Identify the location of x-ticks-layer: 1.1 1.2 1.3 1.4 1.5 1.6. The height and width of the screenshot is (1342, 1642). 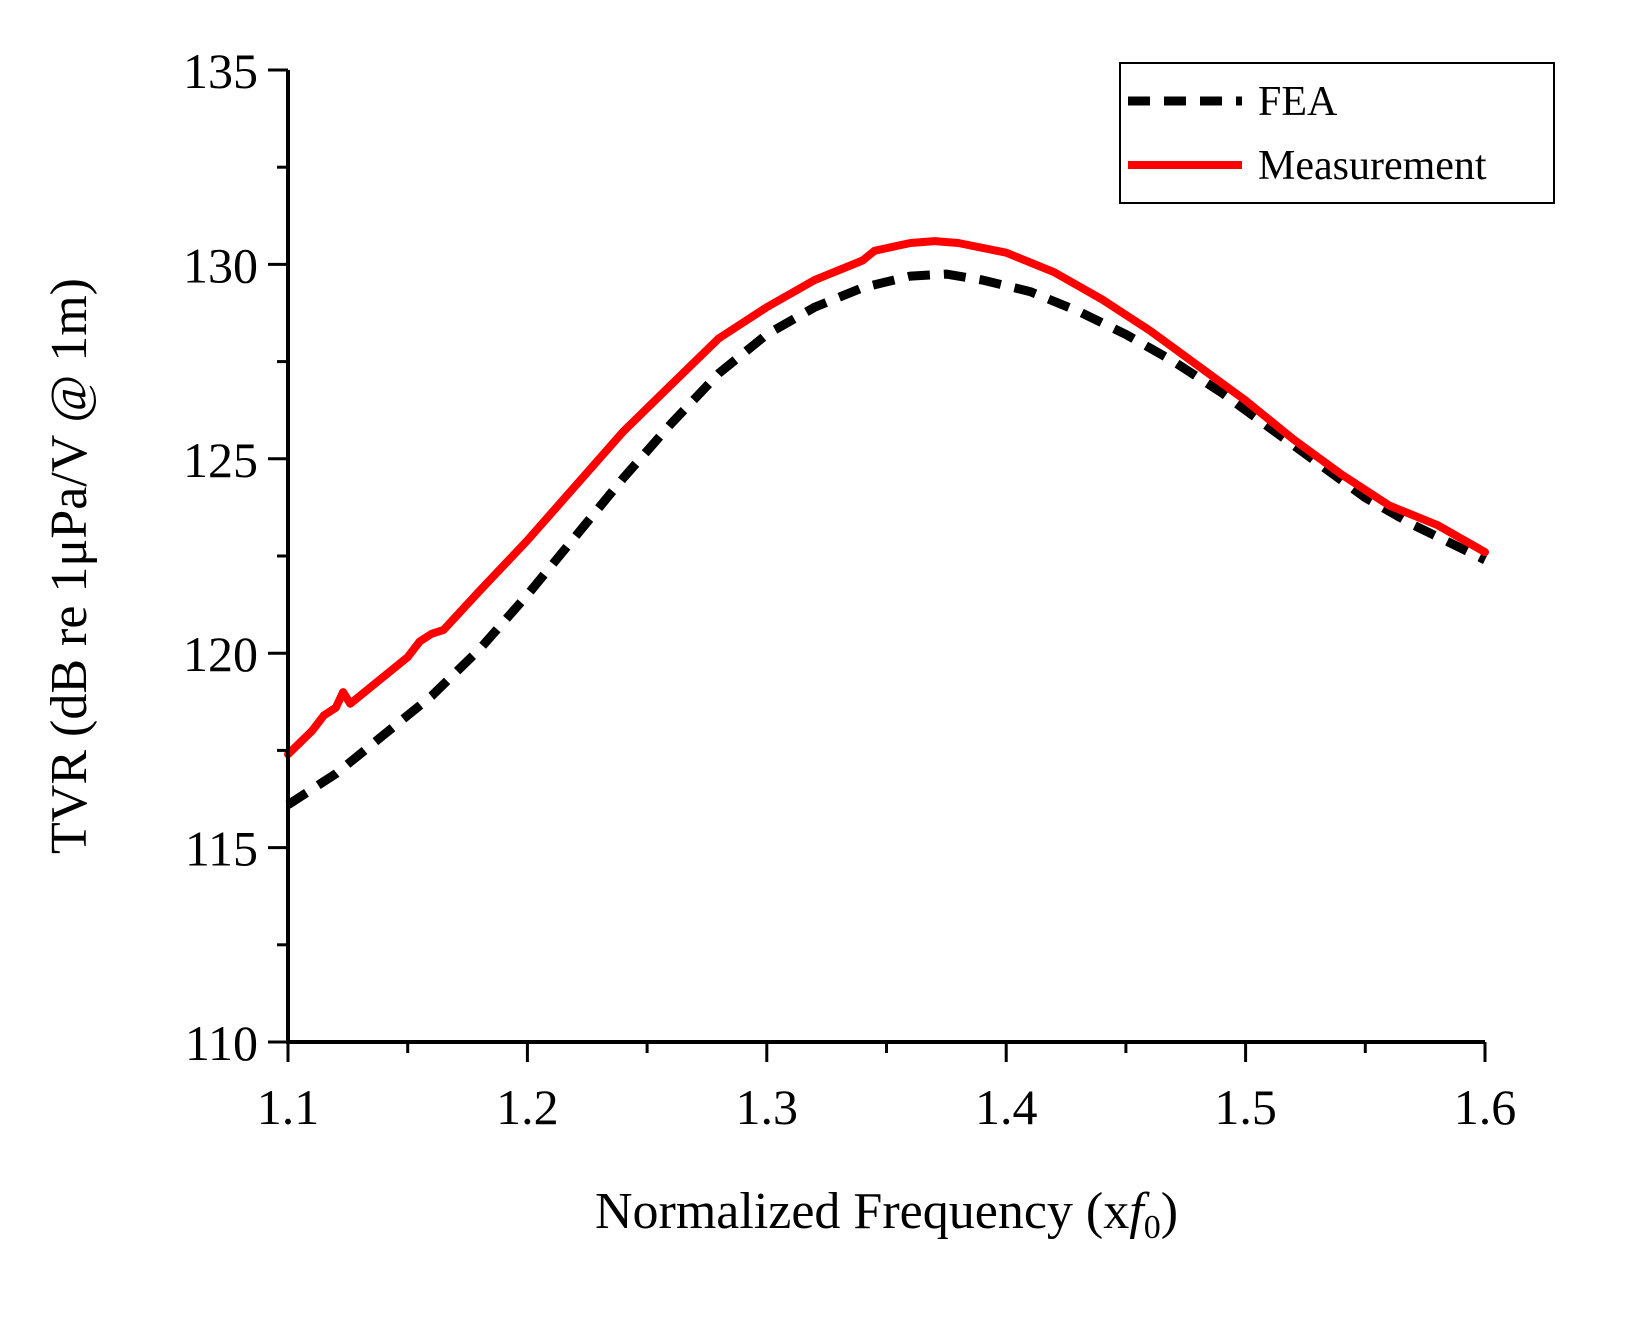
(887, 1088).